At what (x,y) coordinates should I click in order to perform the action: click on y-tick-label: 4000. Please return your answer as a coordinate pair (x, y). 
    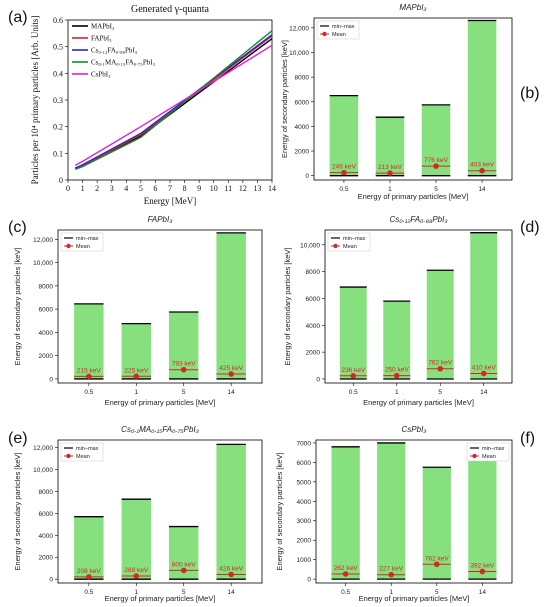
    Looking at the image, I should click on (302, 127).